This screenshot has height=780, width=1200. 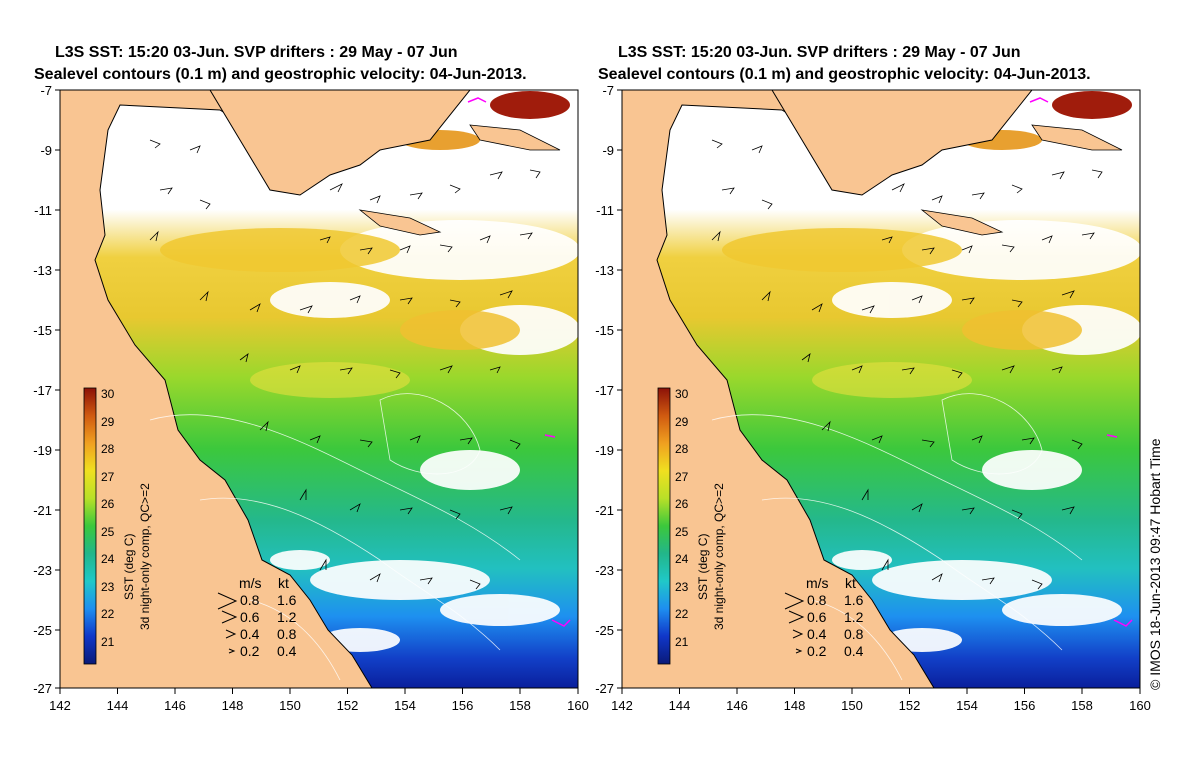 I want to click on lon-tick: 146, so click(x=737, y=705).